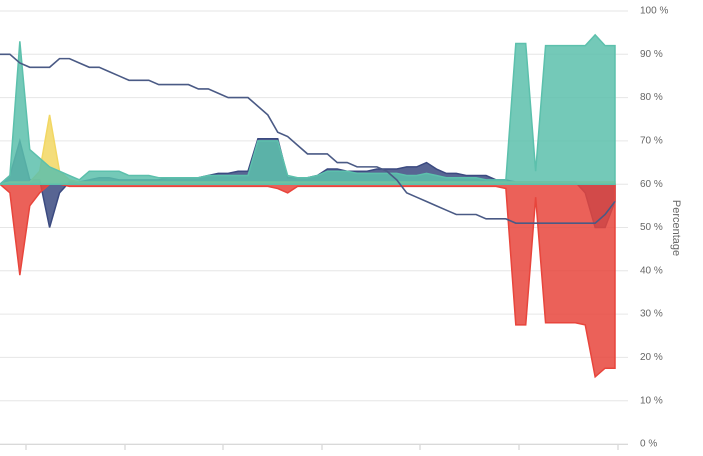  I want to click on y-tick-label: 90 %, so click(651, 54).